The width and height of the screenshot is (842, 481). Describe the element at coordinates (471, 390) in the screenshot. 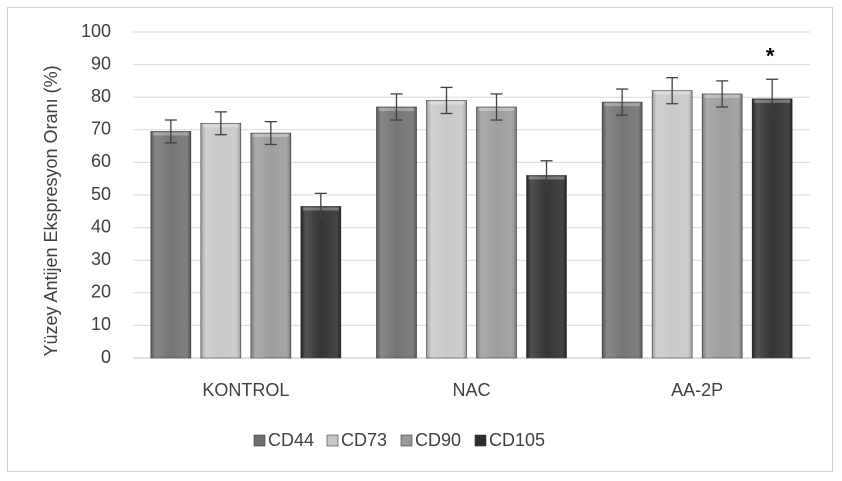

I see `x-tick-label: NAC` at that location.